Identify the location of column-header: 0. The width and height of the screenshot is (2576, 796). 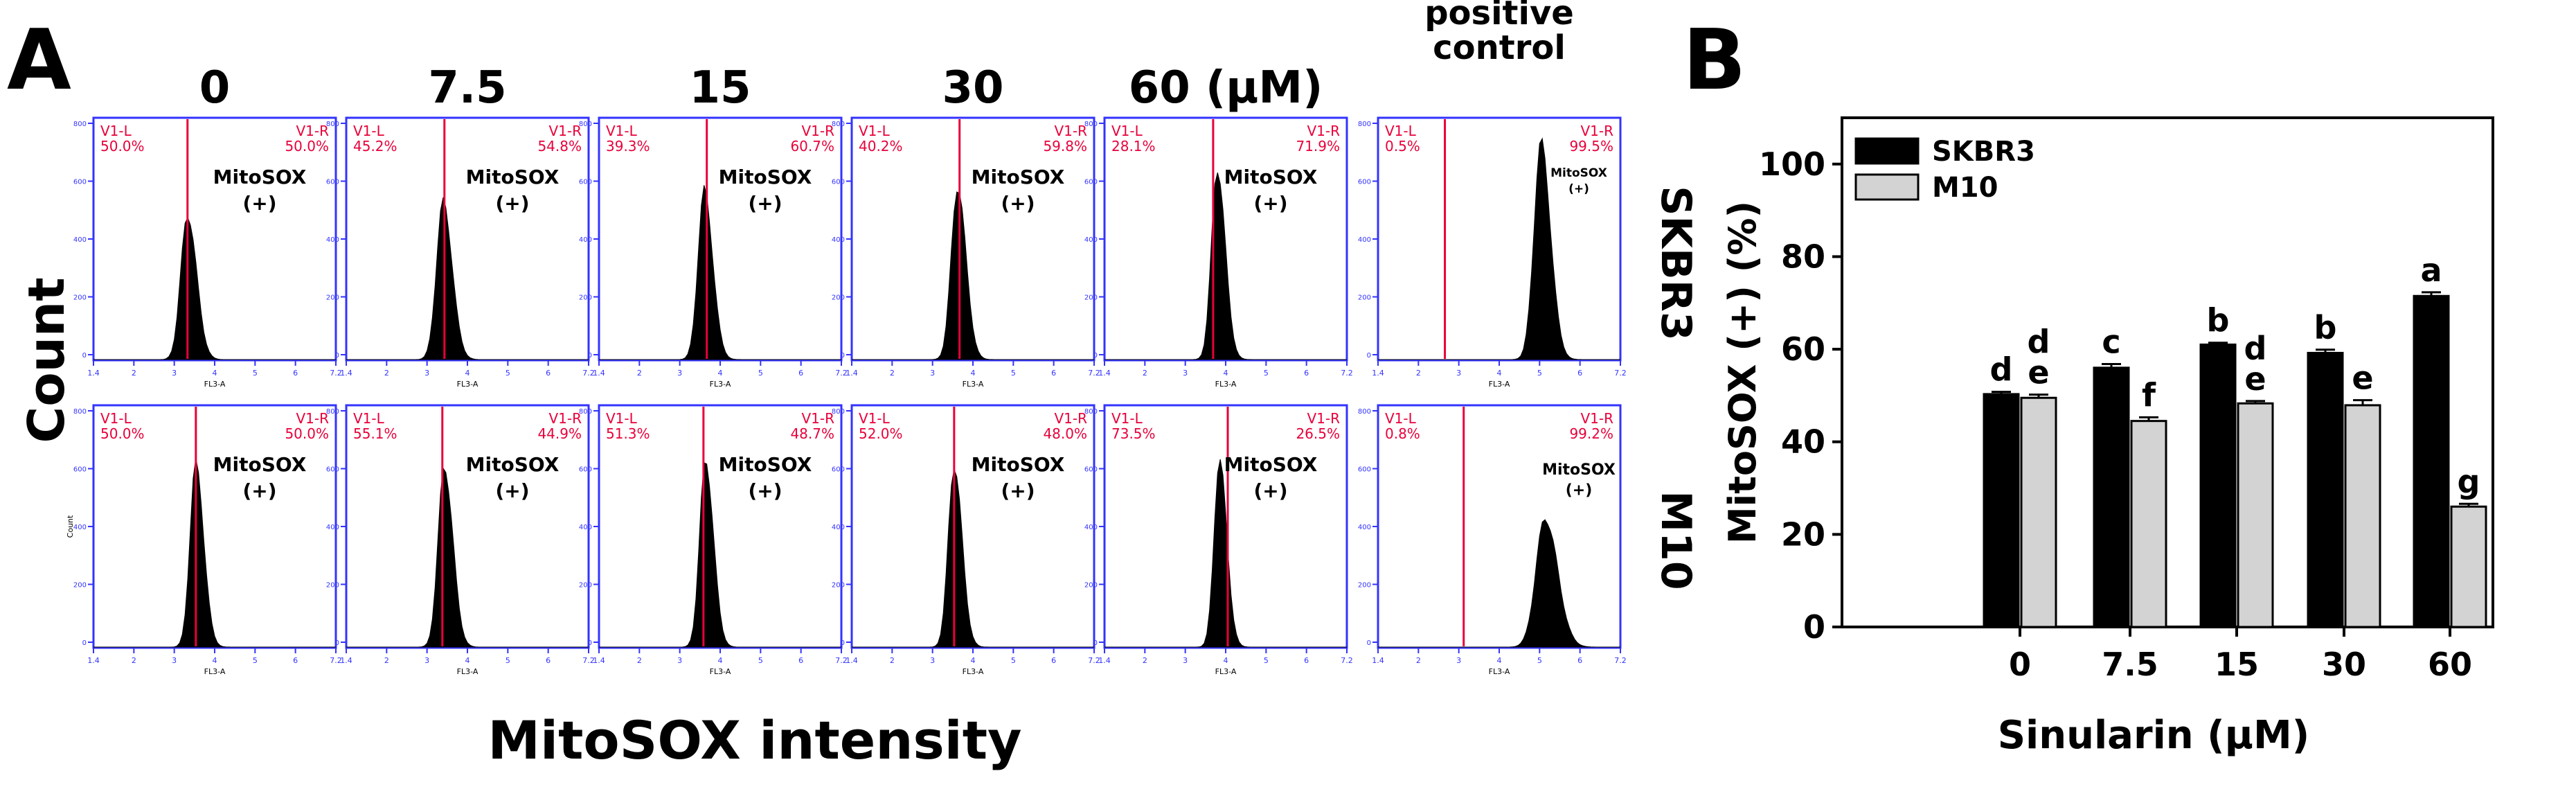
(215, 88).